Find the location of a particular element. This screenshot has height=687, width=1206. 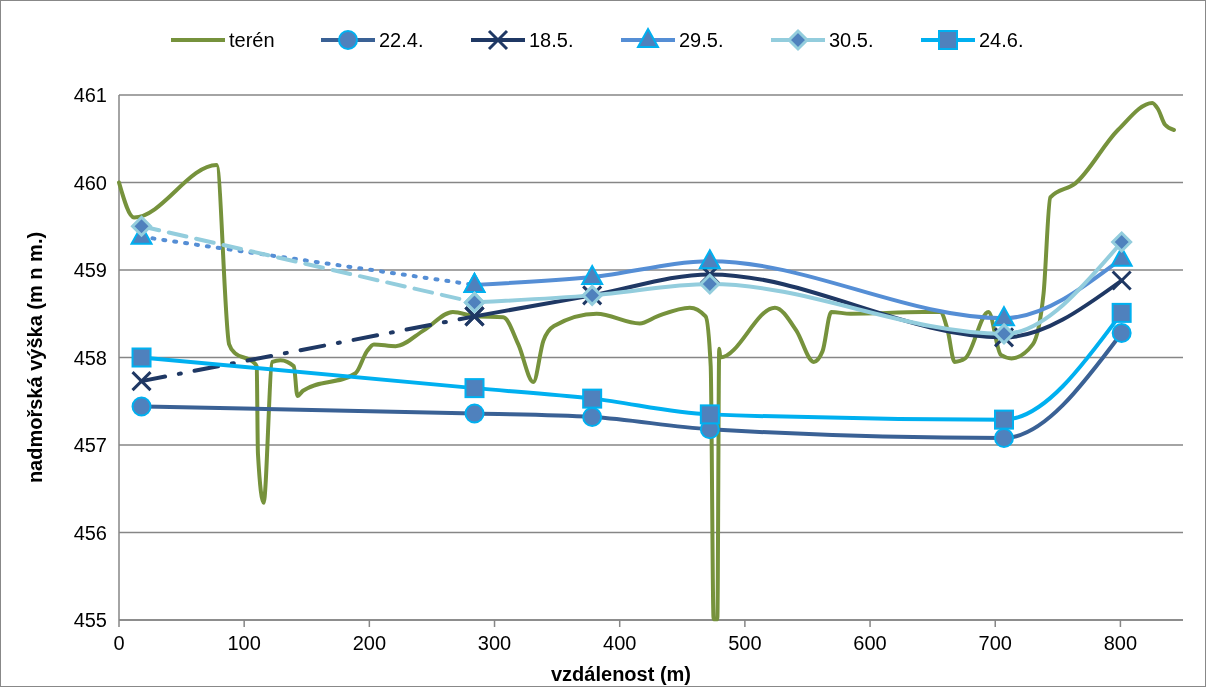

y-tick-label: 456 is located at coordinates (90, 532).